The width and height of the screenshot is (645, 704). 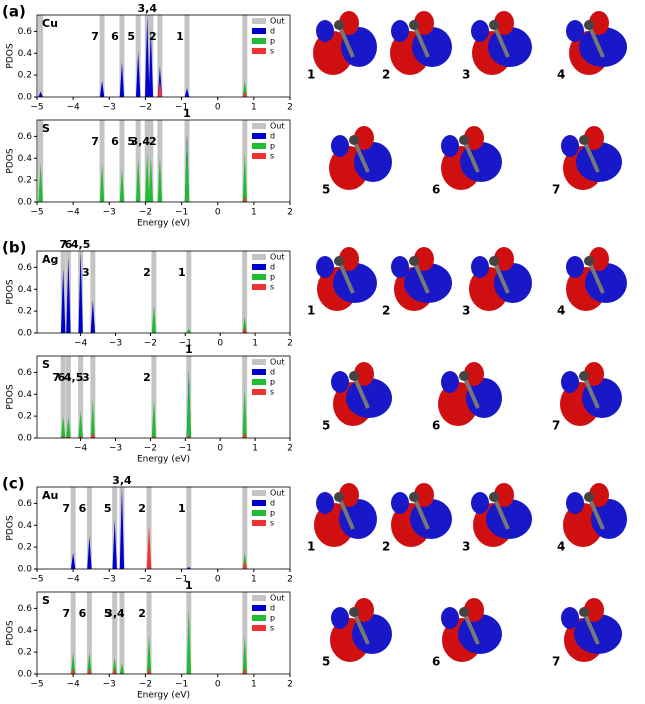 I want to click on x-tick-label: −2, so click(x=145, y=108).